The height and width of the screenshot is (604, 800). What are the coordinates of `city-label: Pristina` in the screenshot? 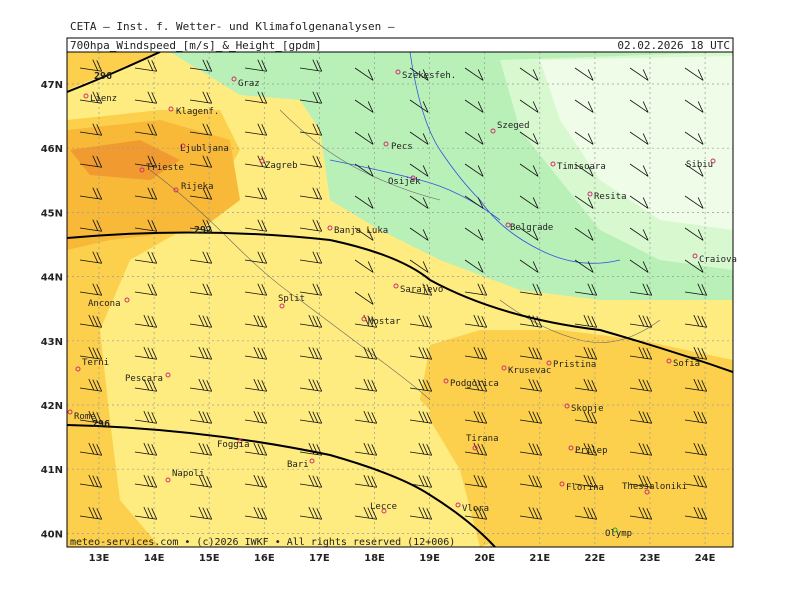 It's located at (574, 365).